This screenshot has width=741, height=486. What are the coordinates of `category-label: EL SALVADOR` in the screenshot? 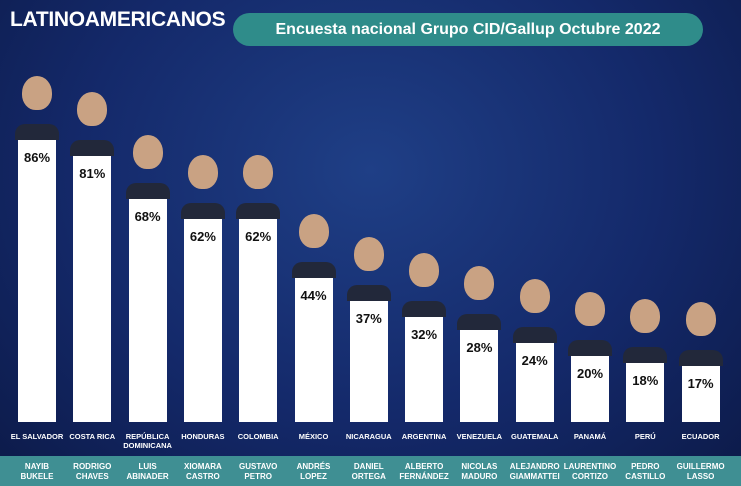 It's located at (37, 436).